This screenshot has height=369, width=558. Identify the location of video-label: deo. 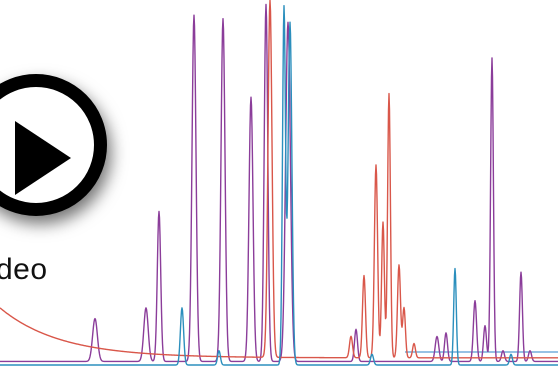
(24, 269).